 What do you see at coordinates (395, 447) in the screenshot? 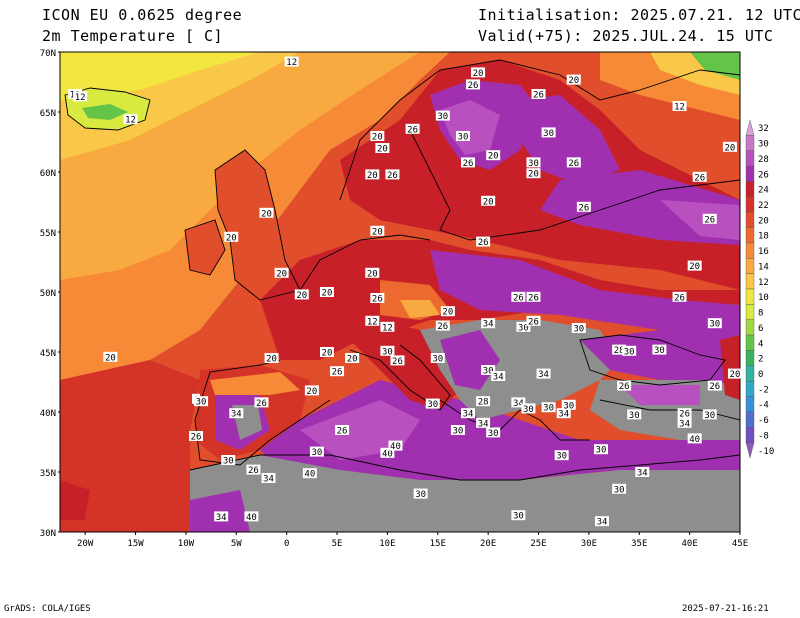
I see `svg-text: 40` at bounding box center [395, 447].